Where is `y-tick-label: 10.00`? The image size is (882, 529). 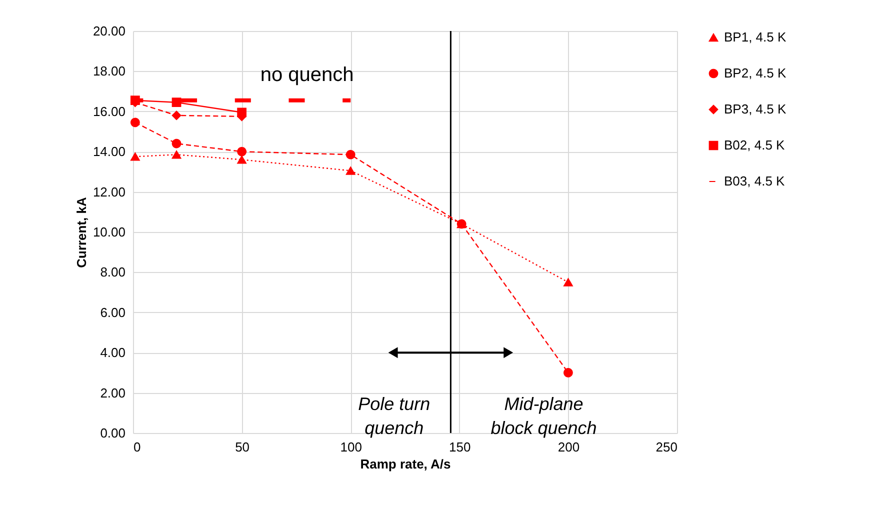 y-tick-label: 10.00 is located at coordinates (109, 232).